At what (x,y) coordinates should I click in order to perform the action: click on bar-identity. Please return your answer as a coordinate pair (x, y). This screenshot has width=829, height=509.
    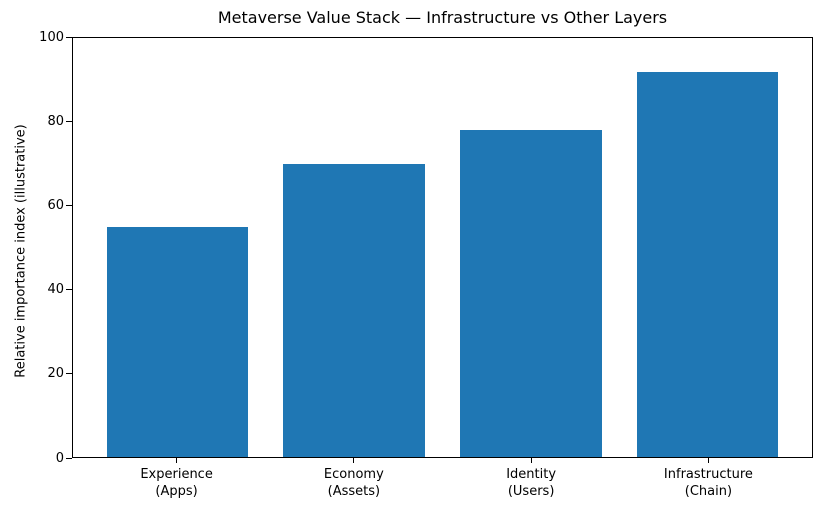
    Looking at the image, I should click on (531, 293).